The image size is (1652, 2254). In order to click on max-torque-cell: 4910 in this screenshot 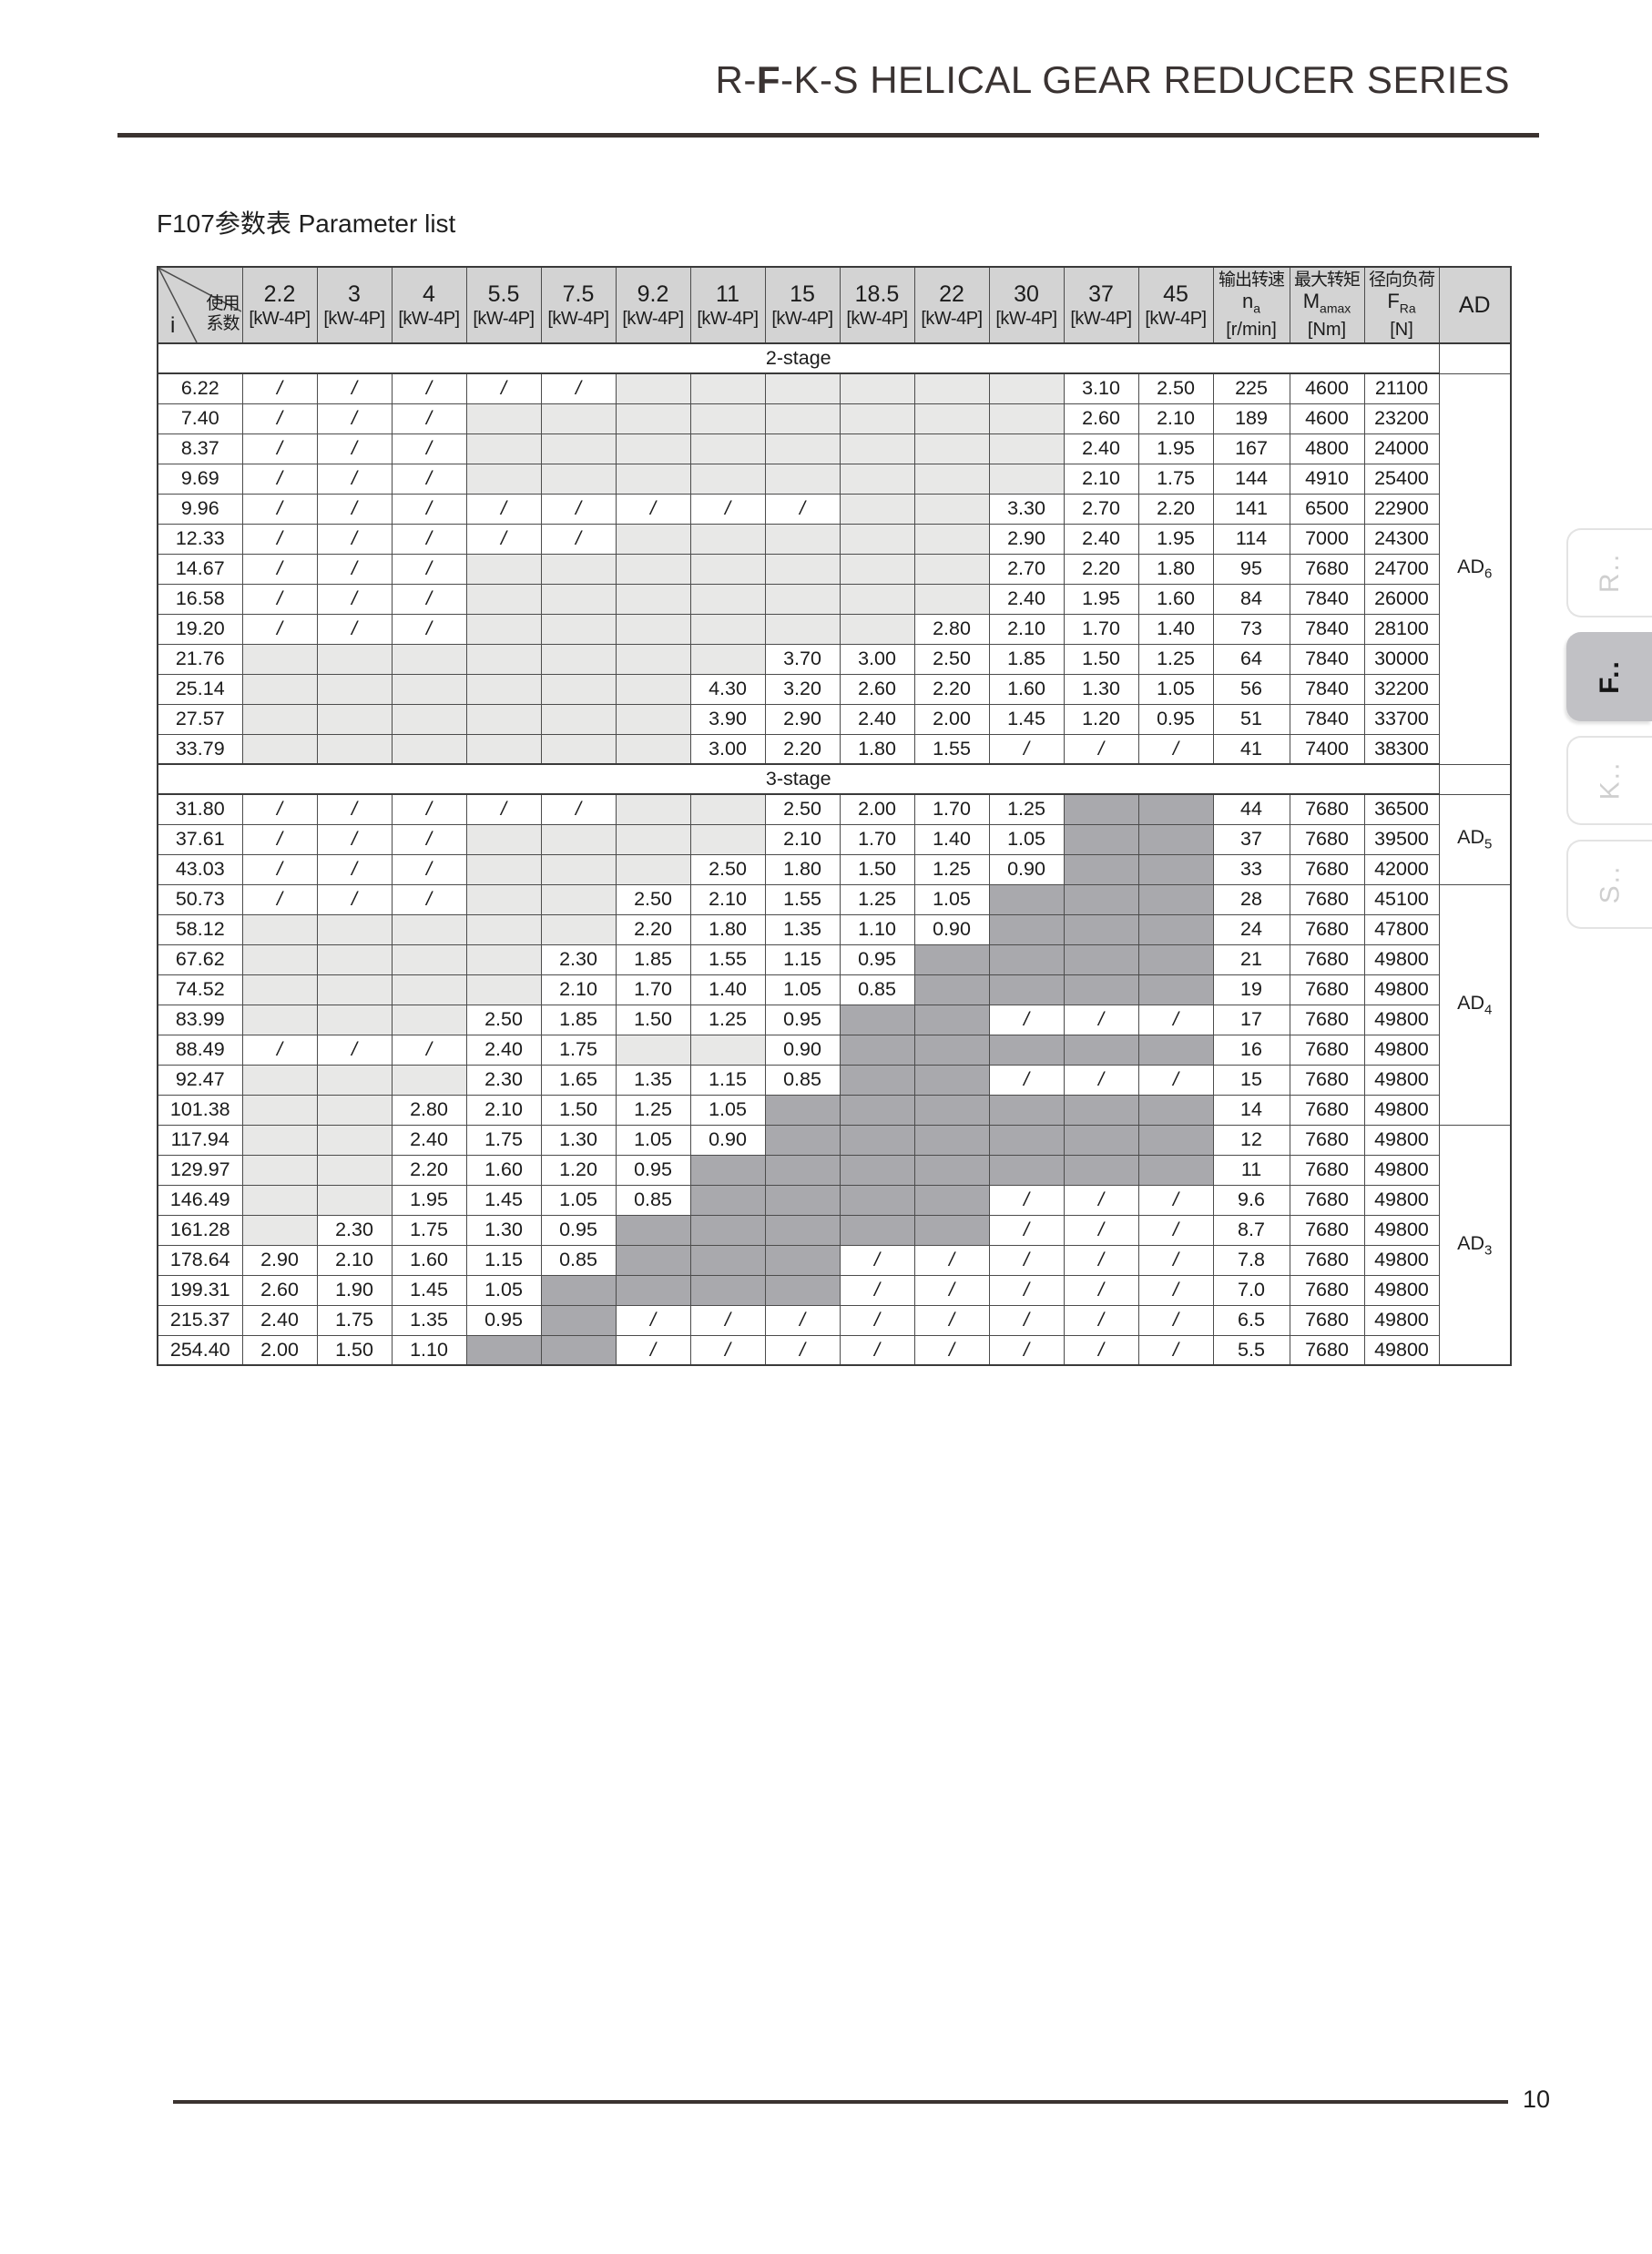, I will do `click(1327, 479)`.